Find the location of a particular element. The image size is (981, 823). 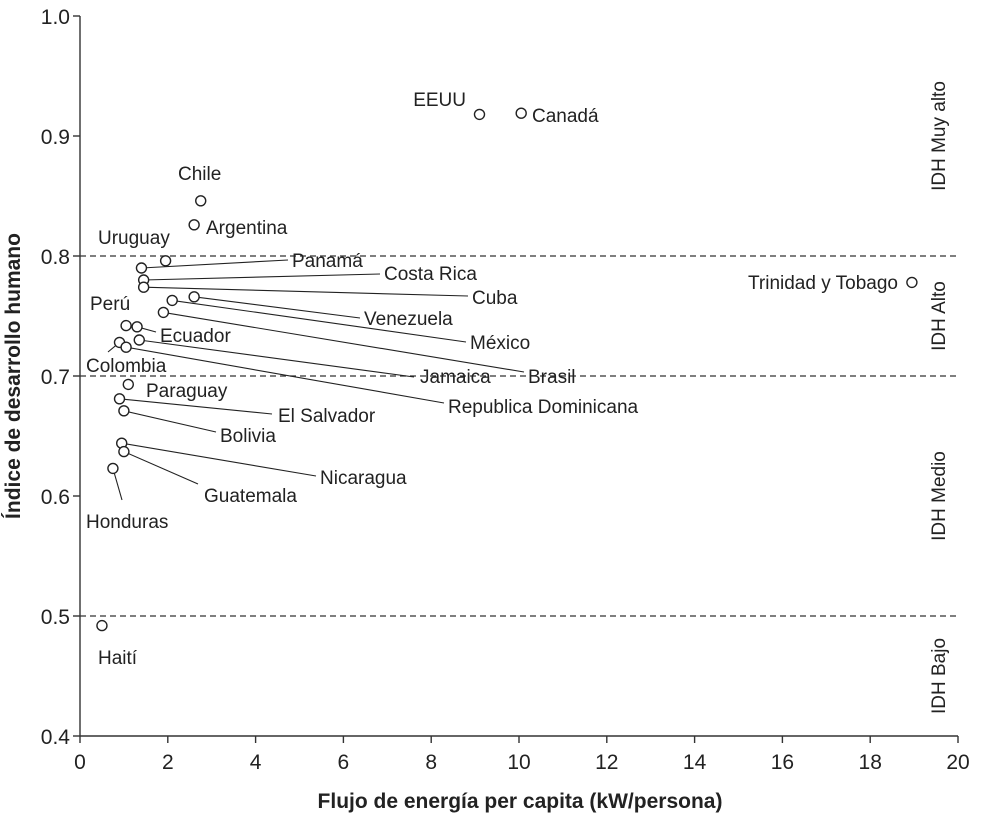

x-tick-label: 10 is located at coordinates (518, 762).